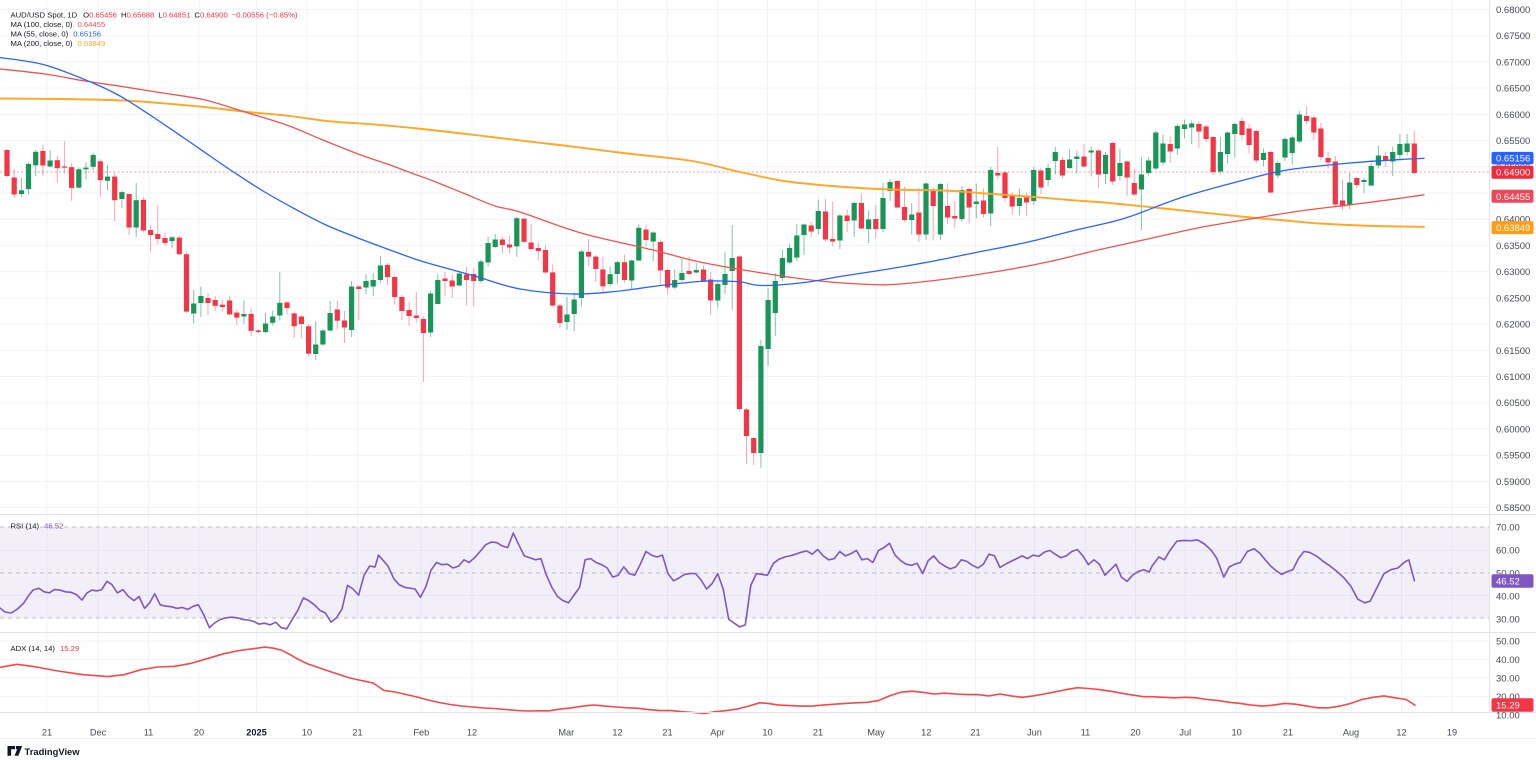  What do you see at coordinates (1508, 551) in the screenshot?
I see `svg-text: 60.00` at bounding box center [1508, 551].